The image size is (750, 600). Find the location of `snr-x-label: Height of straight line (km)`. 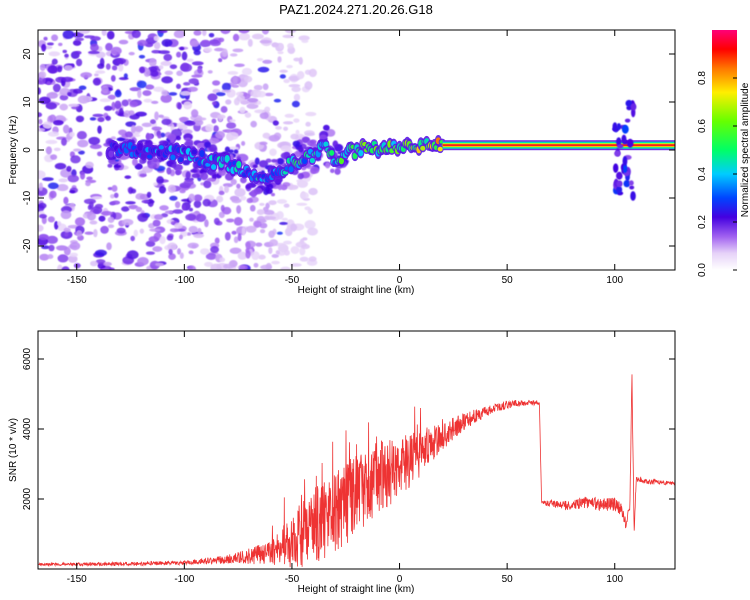

snr-x-label: Height of straight line (km) is located at coordinates (356, 589).